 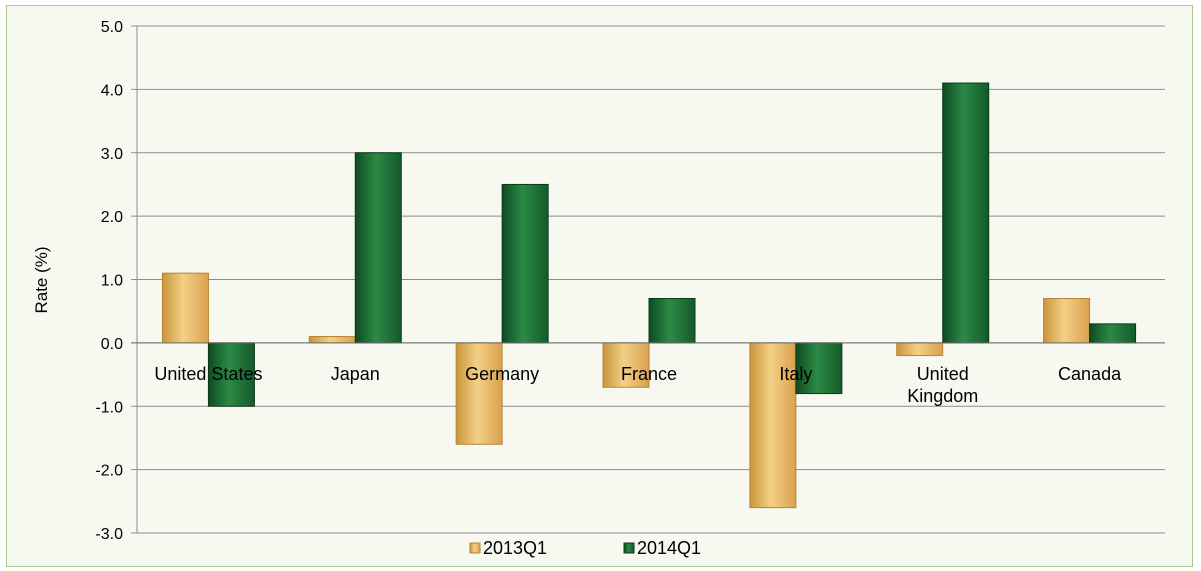 I want to click on x-tick-label: France, so click(x=649, y=374).